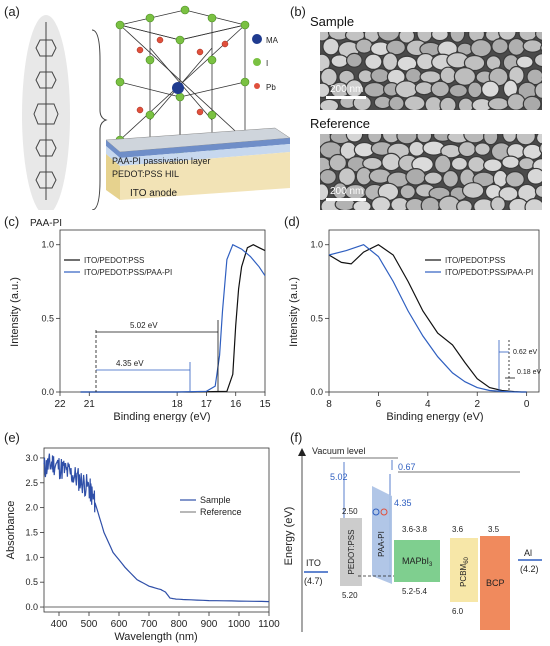 This screenshot has height=646, width=550. Describe the element at coordinates (417, 561) in the screenshot. I see `mapbi-block` at that location.